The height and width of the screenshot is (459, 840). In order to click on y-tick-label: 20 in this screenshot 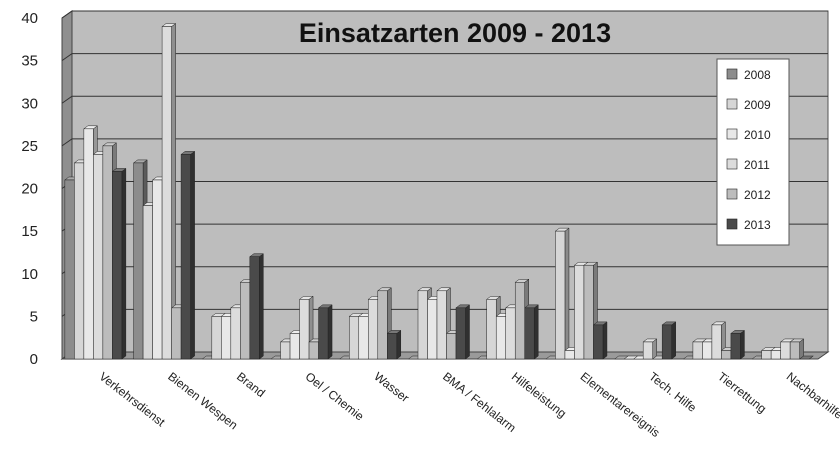, I will do `click(29, 189)`.